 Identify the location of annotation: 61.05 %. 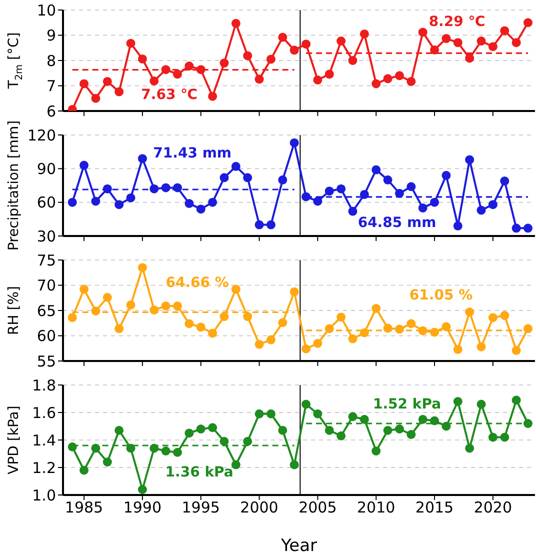
(441, 295).